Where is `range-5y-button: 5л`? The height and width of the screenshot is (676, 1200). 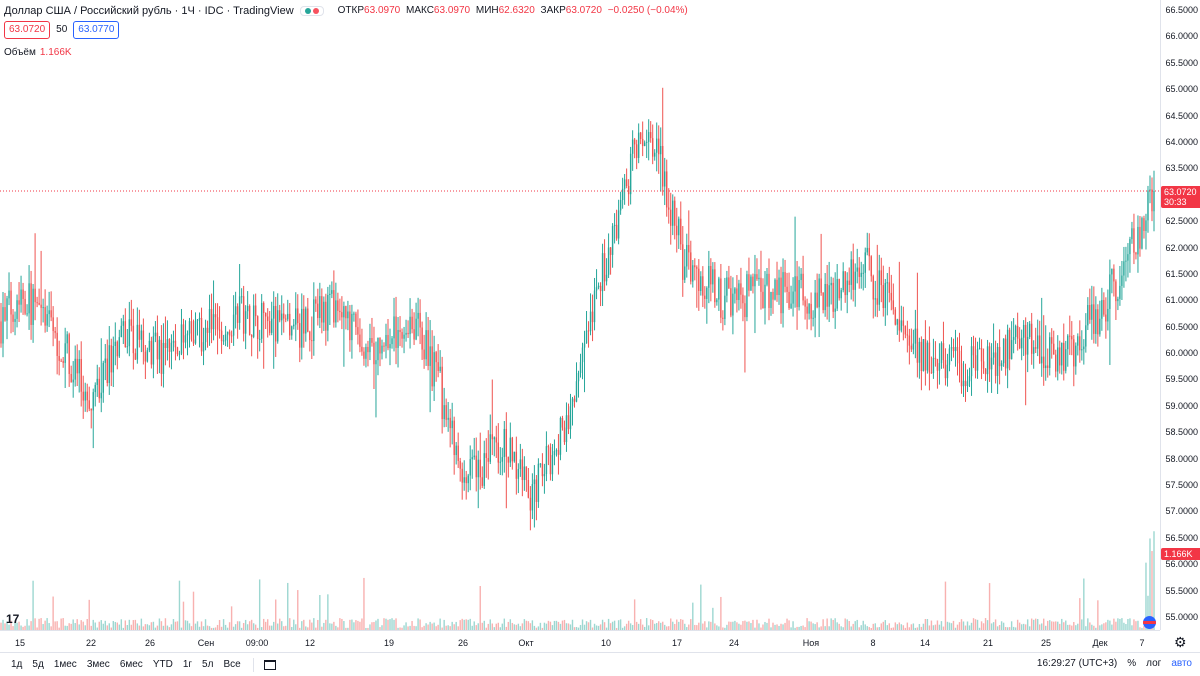 range-5y-button: 5л is located at coordinates (208, 664).